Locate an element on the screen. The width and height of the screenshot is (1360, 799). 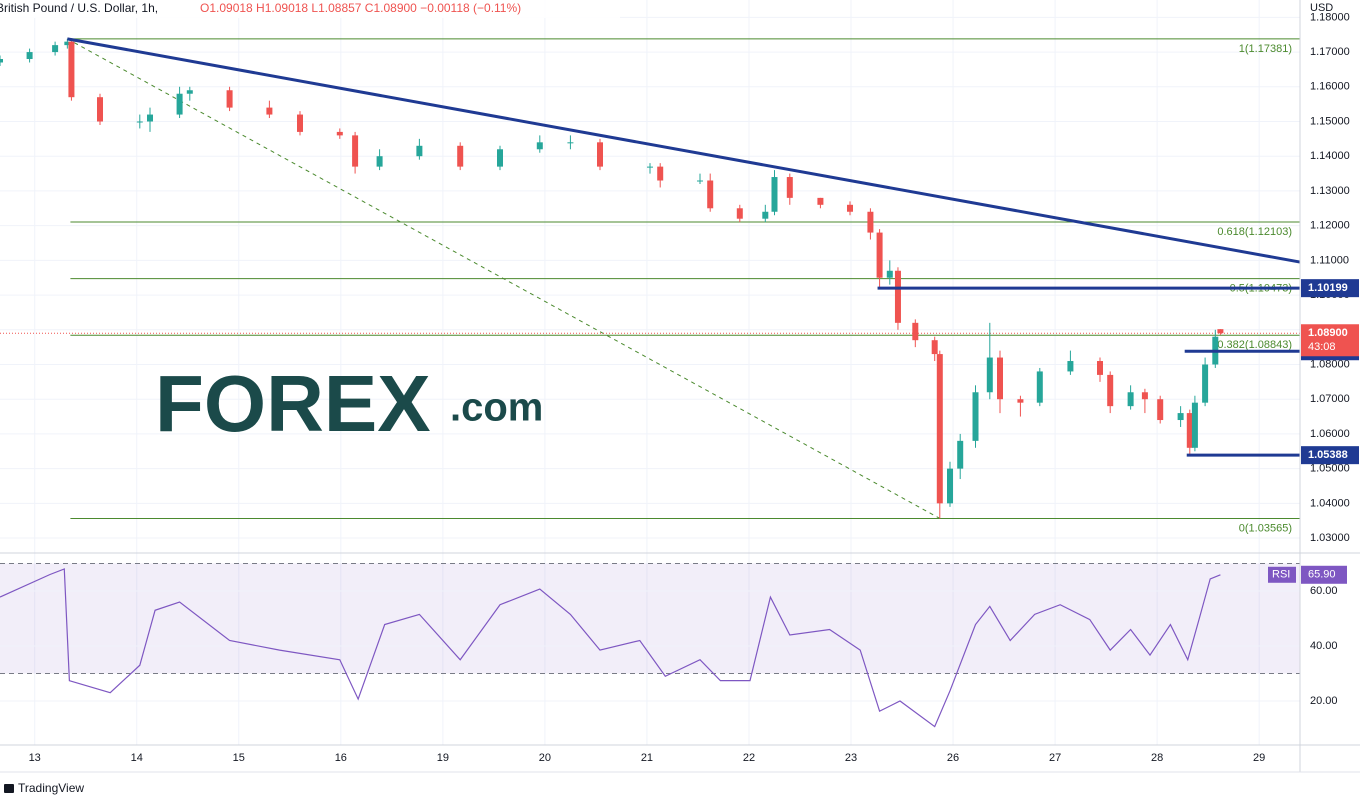
y-tick-label: 1.11000 is located at coordinates (1329, 260).